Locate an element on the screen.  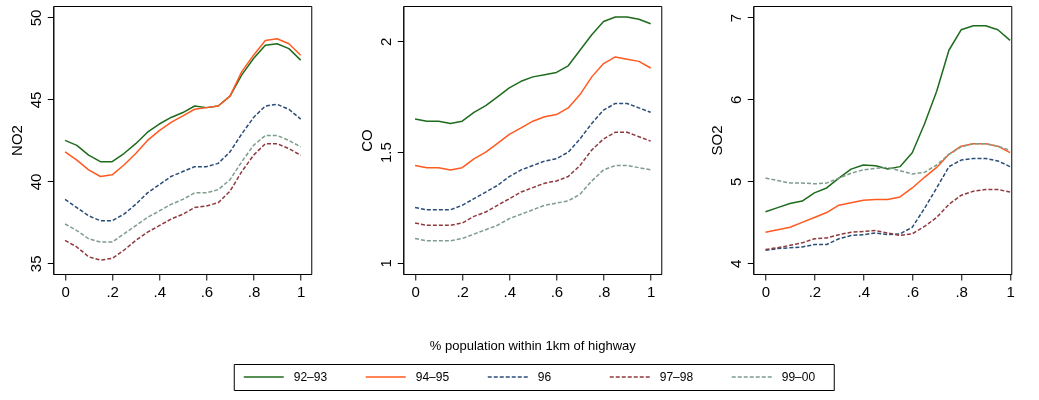
y-tick-label: 2 is located at coordinates (385, 42).